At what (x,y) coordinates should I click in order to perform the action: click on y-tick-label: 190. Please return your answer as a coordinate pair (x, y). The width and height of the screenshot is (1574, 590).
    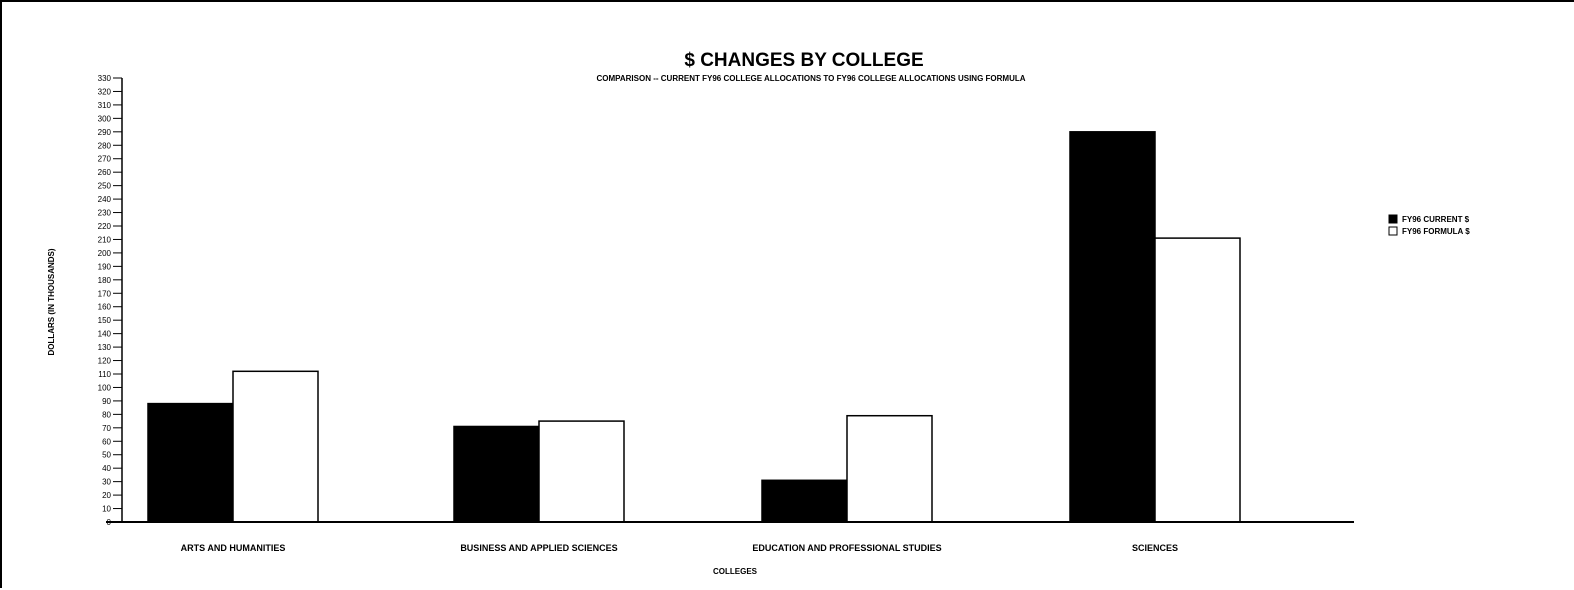
    Looking at the image, I should click on (105, 266).